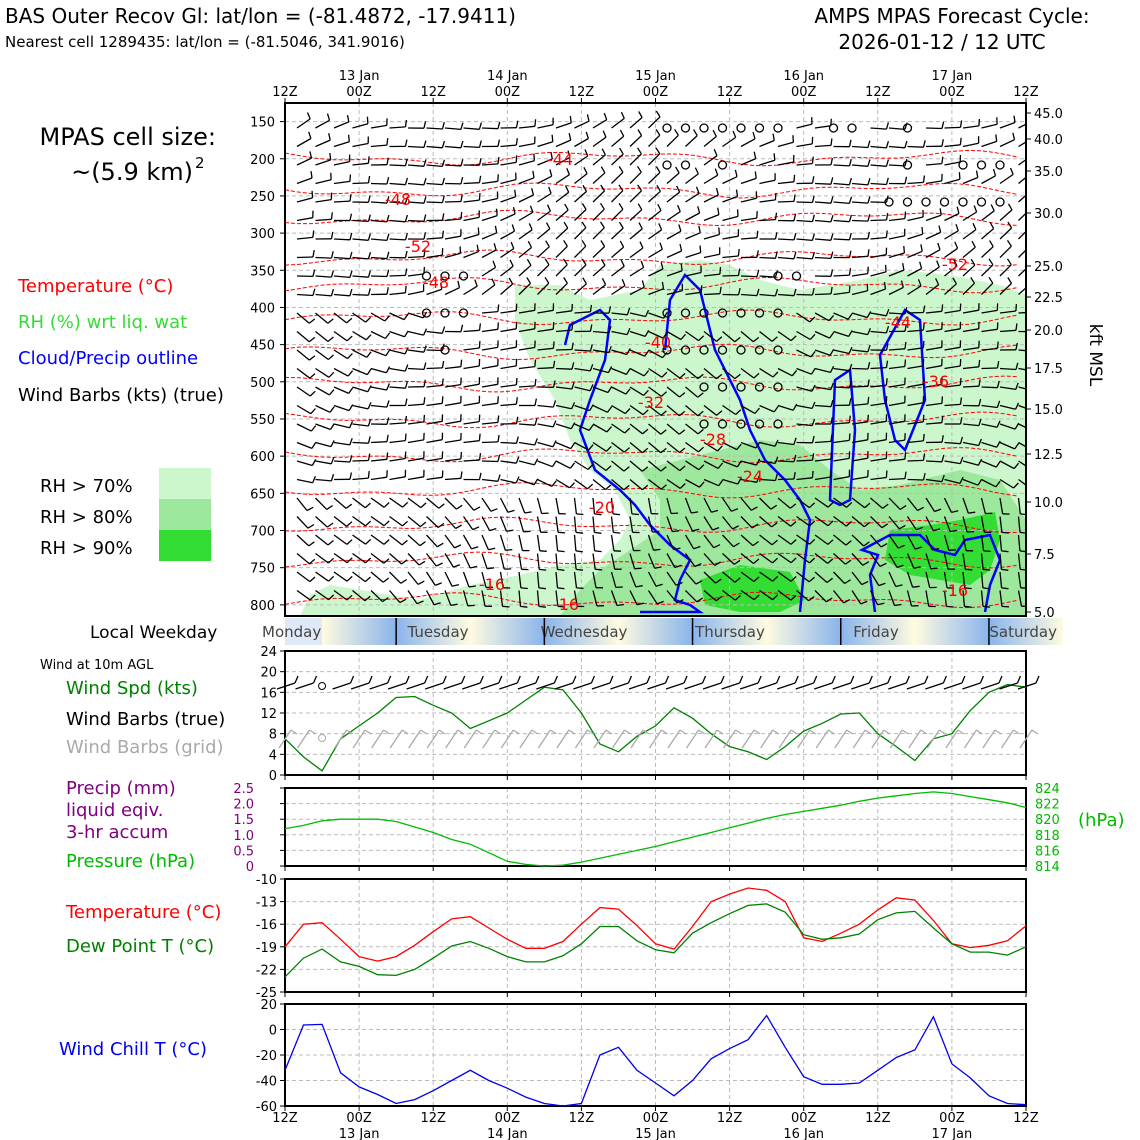  I want to click on weekday-label: Saturday, so click(1023, 632).